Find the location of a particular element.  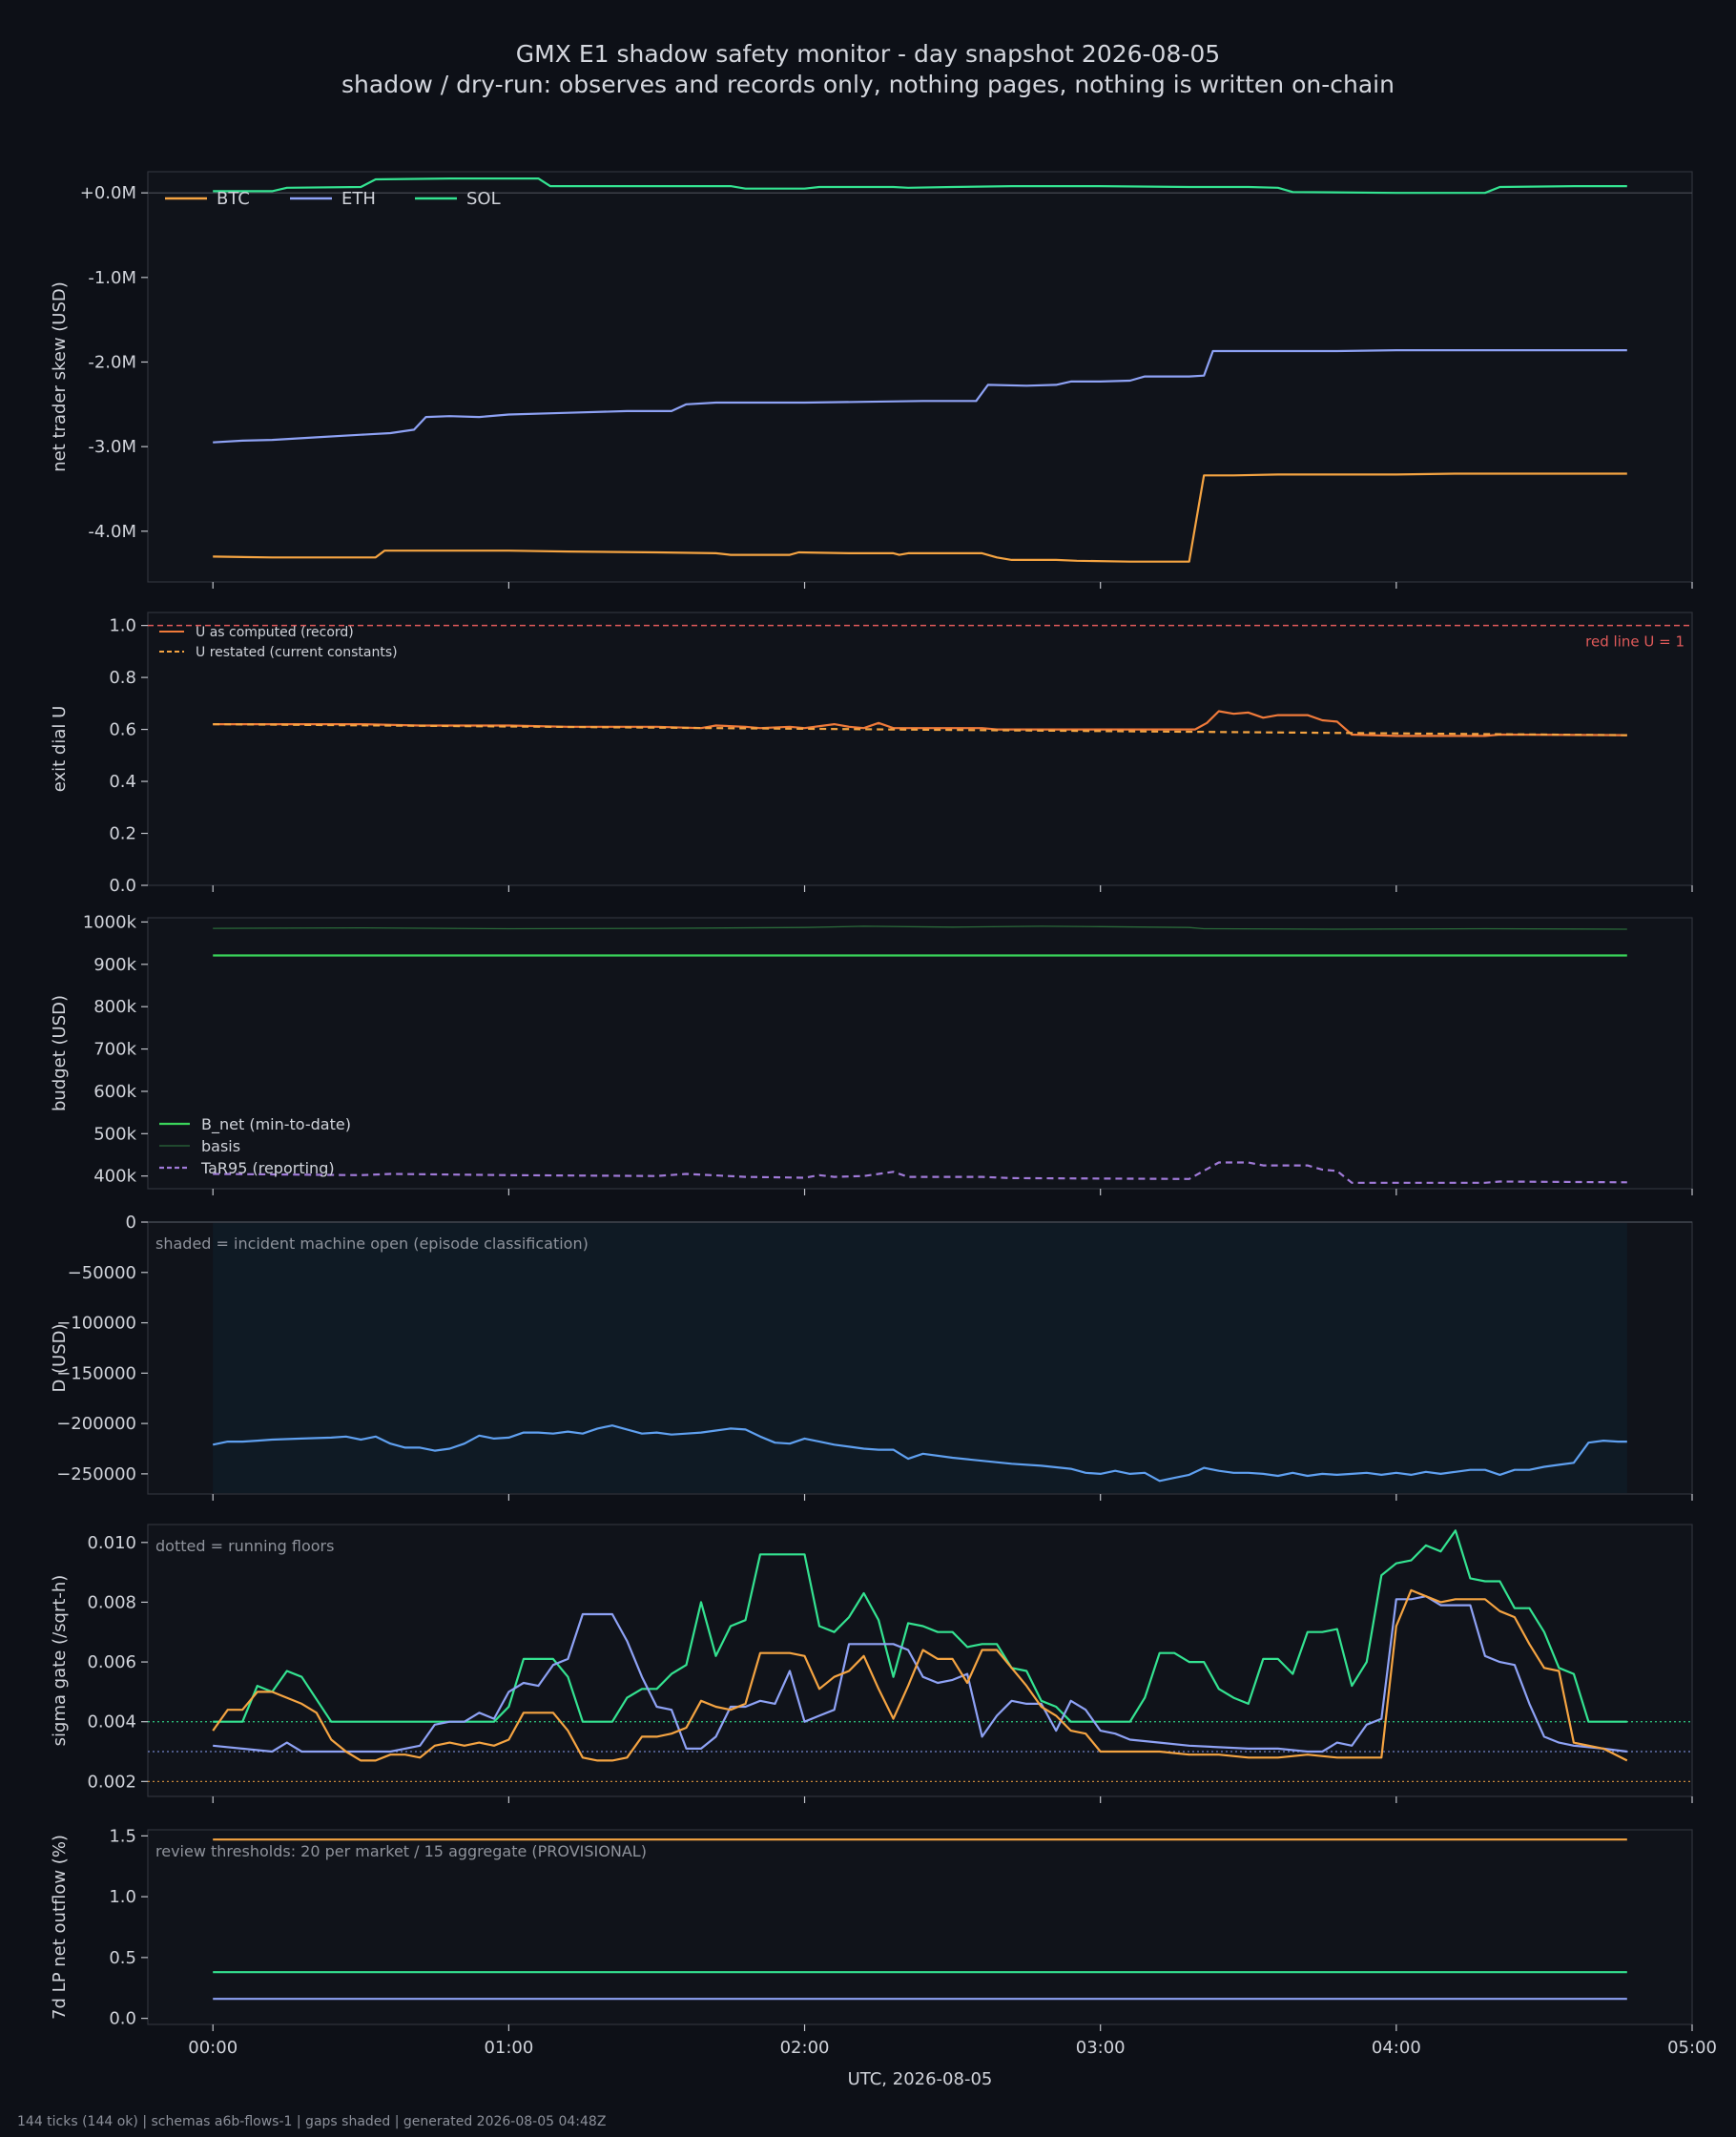

sigma-ytick-label: 0.006 is located at coordinates (111, 1662).